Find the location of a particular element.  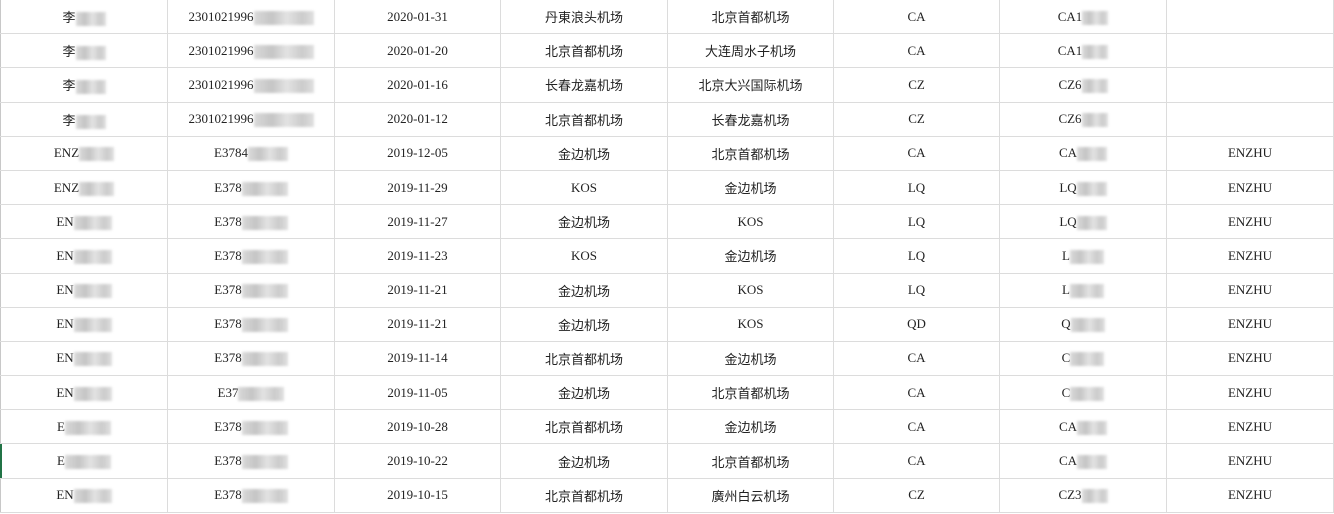

cell-date: 2020-01-31 is located at coordinates (417, 17).